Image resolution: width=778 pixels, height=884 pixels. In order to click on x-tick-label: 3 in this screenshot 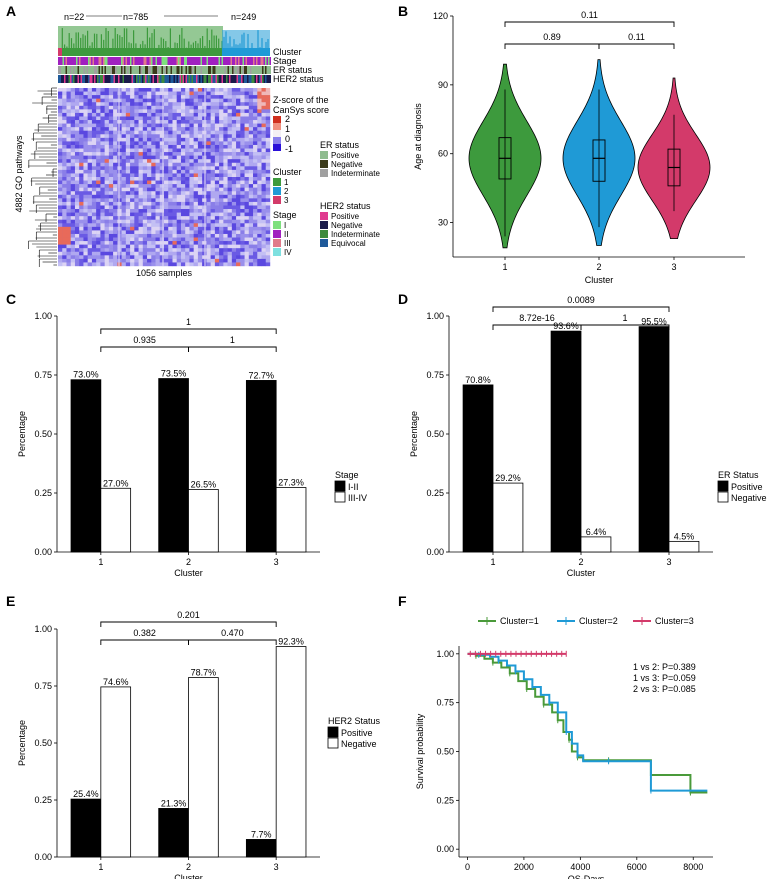, I will do `click(276, 867)`.